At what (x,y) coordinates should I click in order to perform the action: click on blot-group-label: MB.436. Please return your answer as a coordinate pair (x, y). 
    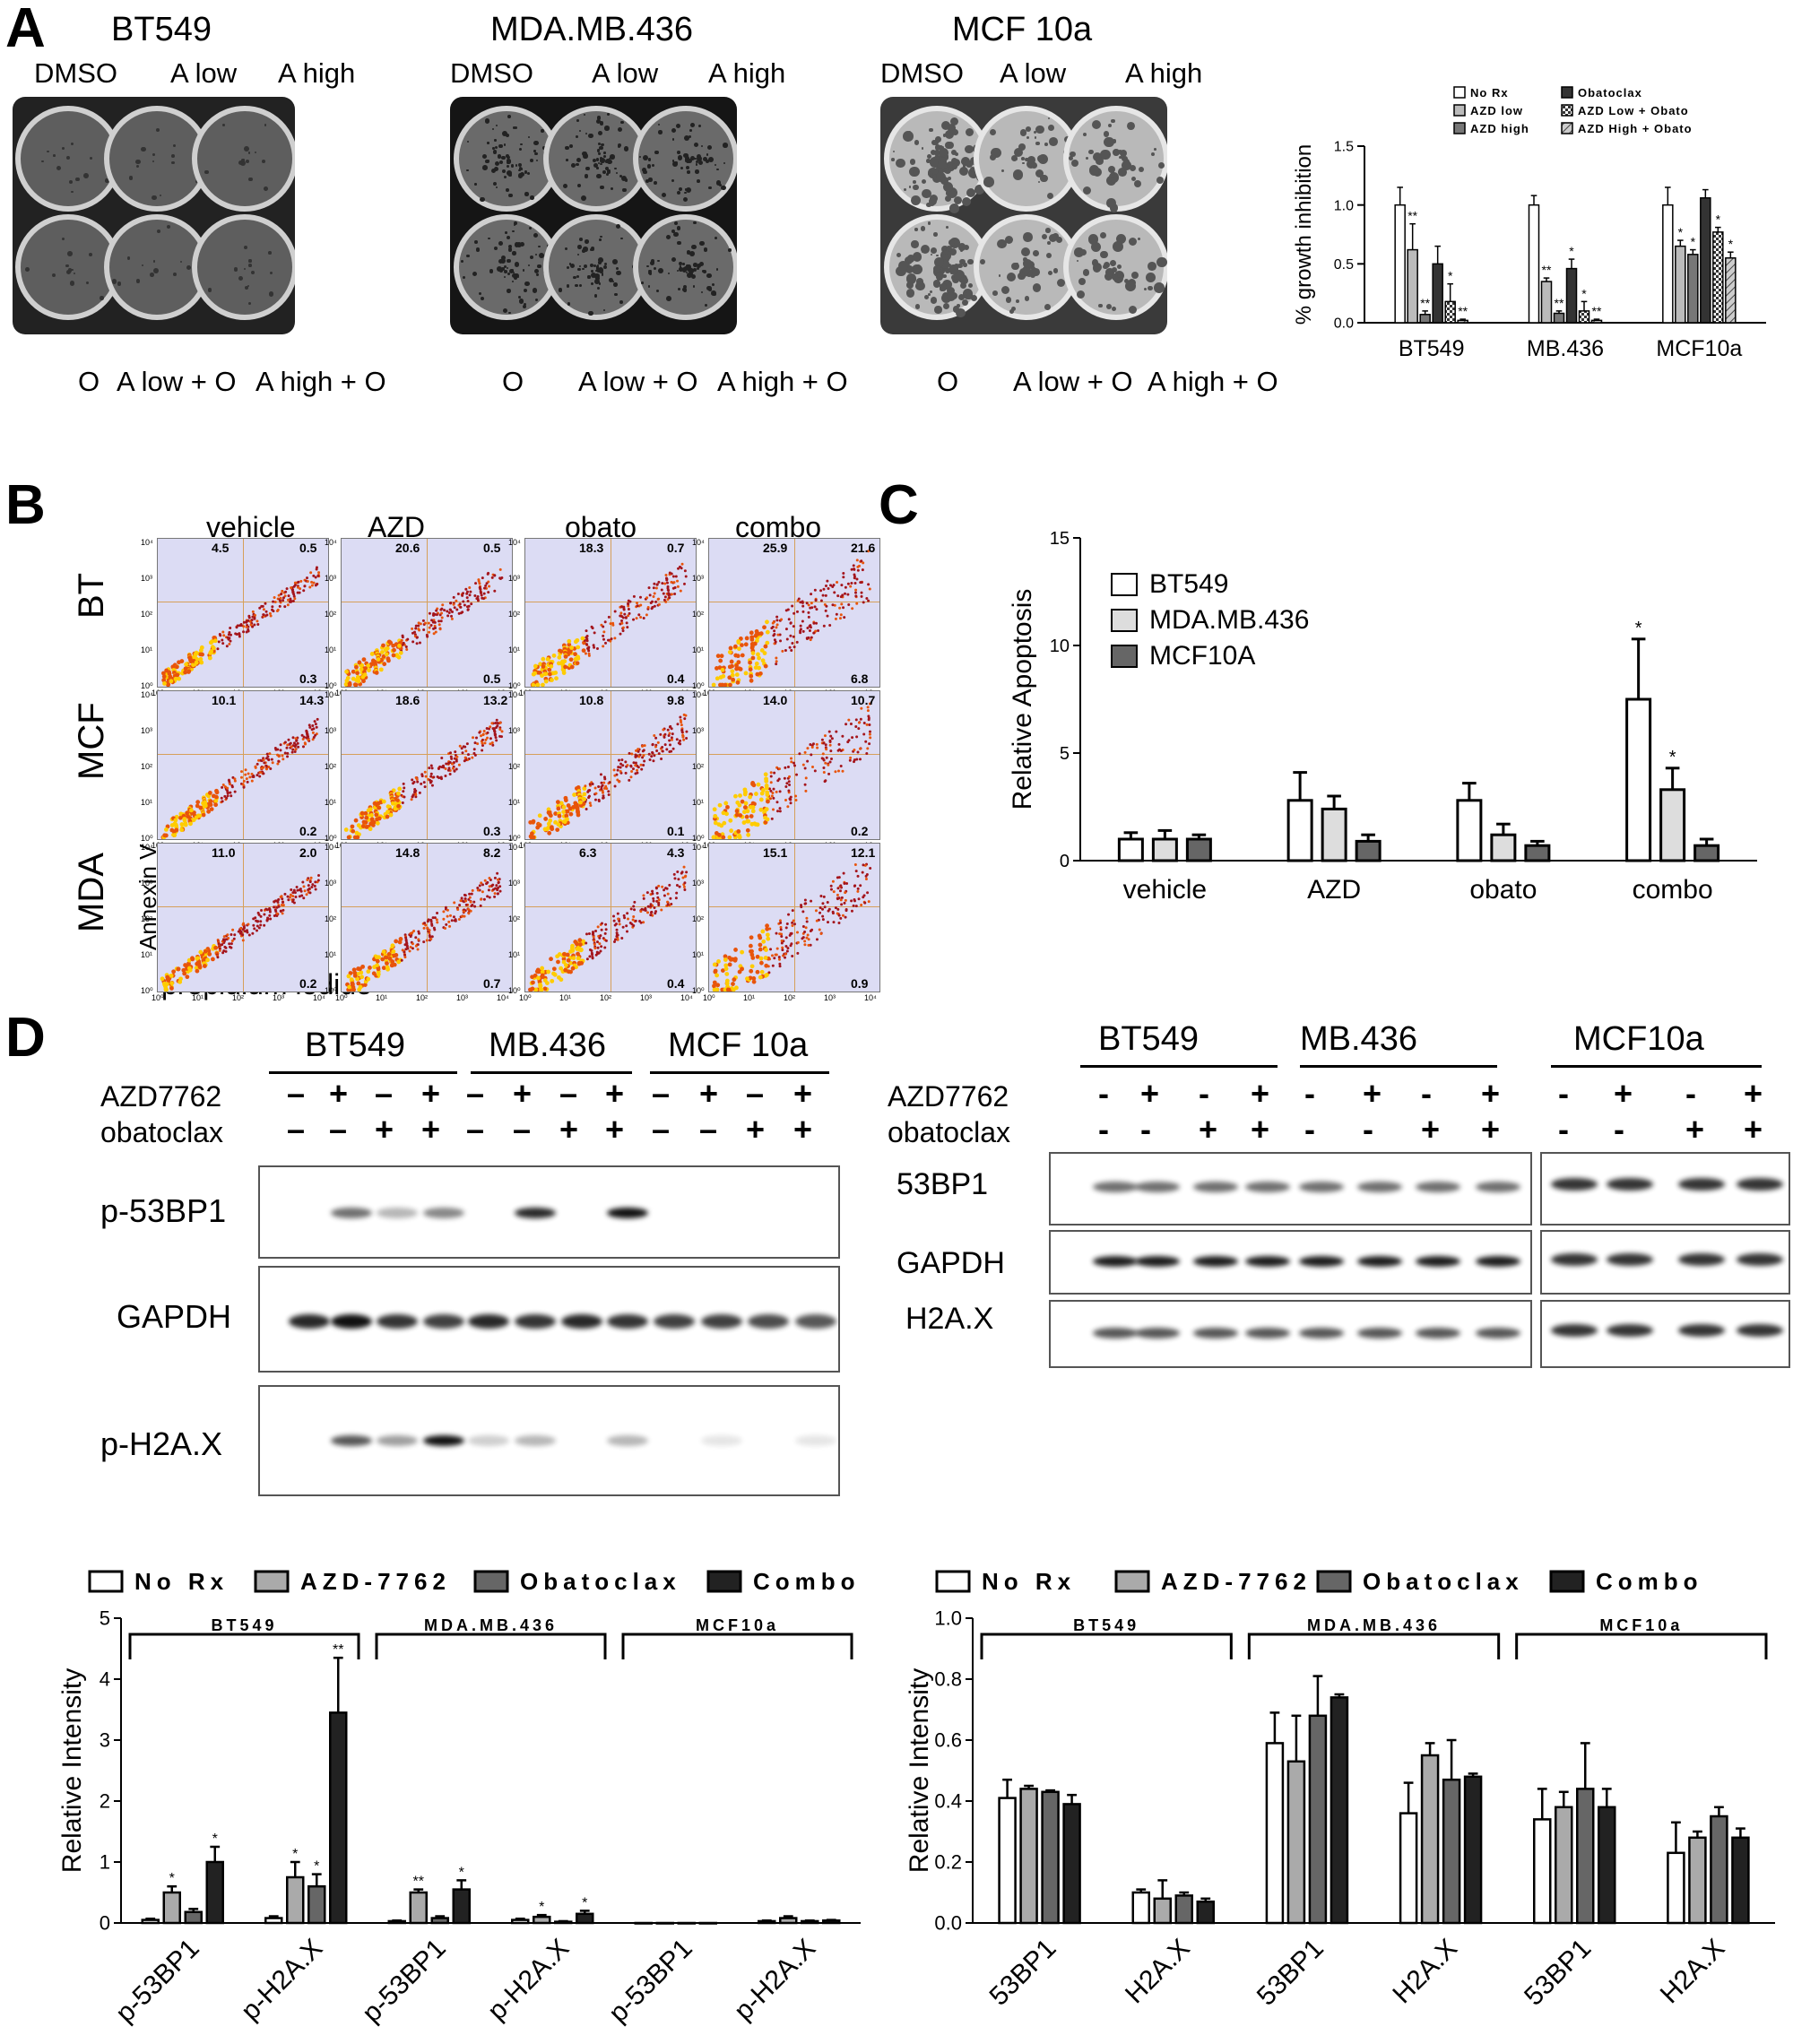
    Looking at the image, I should click on (547, 1045).